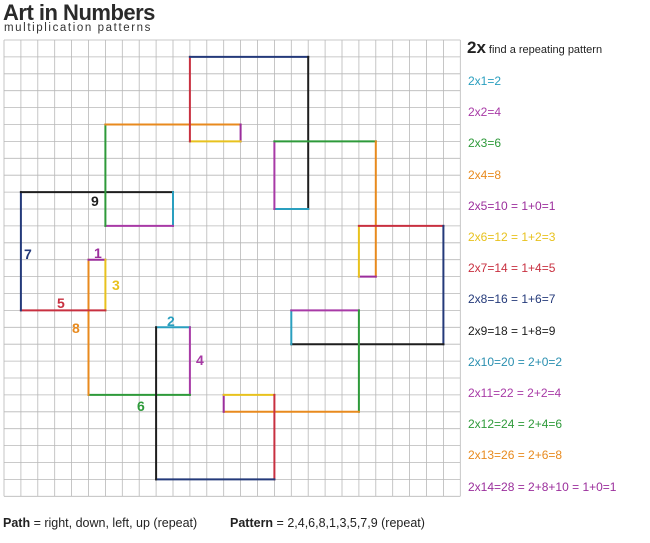 Image resolution: width=650 pixels, height=543 pixels. What do you see at coordinates (512, 299) in the screenshot?
I see `equation-8: 2x8=16 = 1+6=7` at bounding box center [512, 299].